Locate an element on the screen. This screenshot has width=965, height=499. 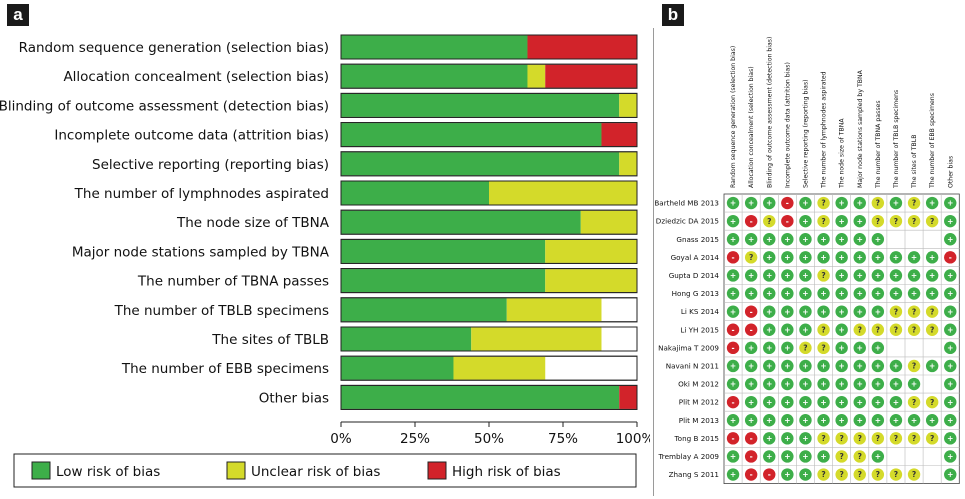
category-label: The sites of TBLB is located at coordinates (270, 340).